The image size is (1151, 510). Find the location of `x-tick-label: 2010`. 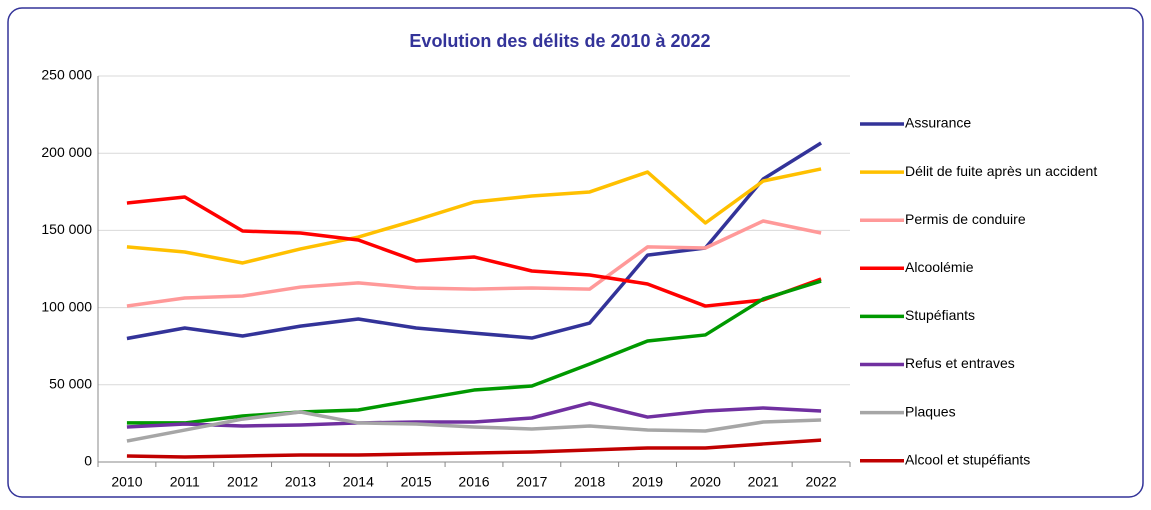

x-tick-label: 2010 is located at coordinates (126, 482).